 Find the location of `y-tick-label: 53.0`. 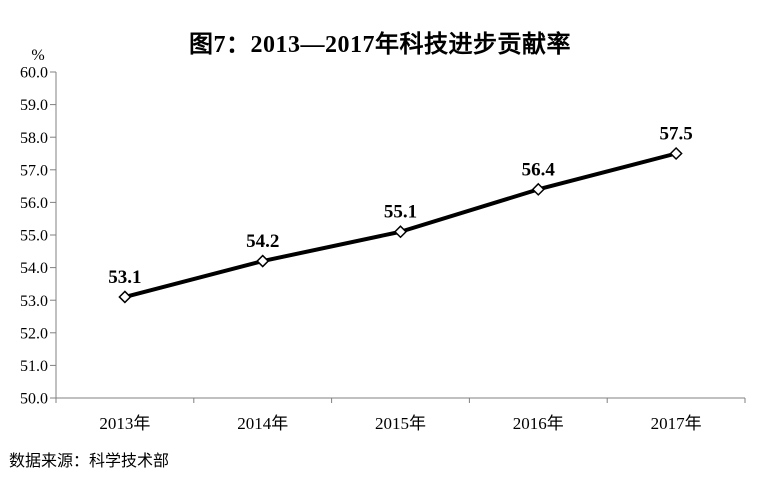

y-tick-label: 53.0 is located at coordinates (34, 301).